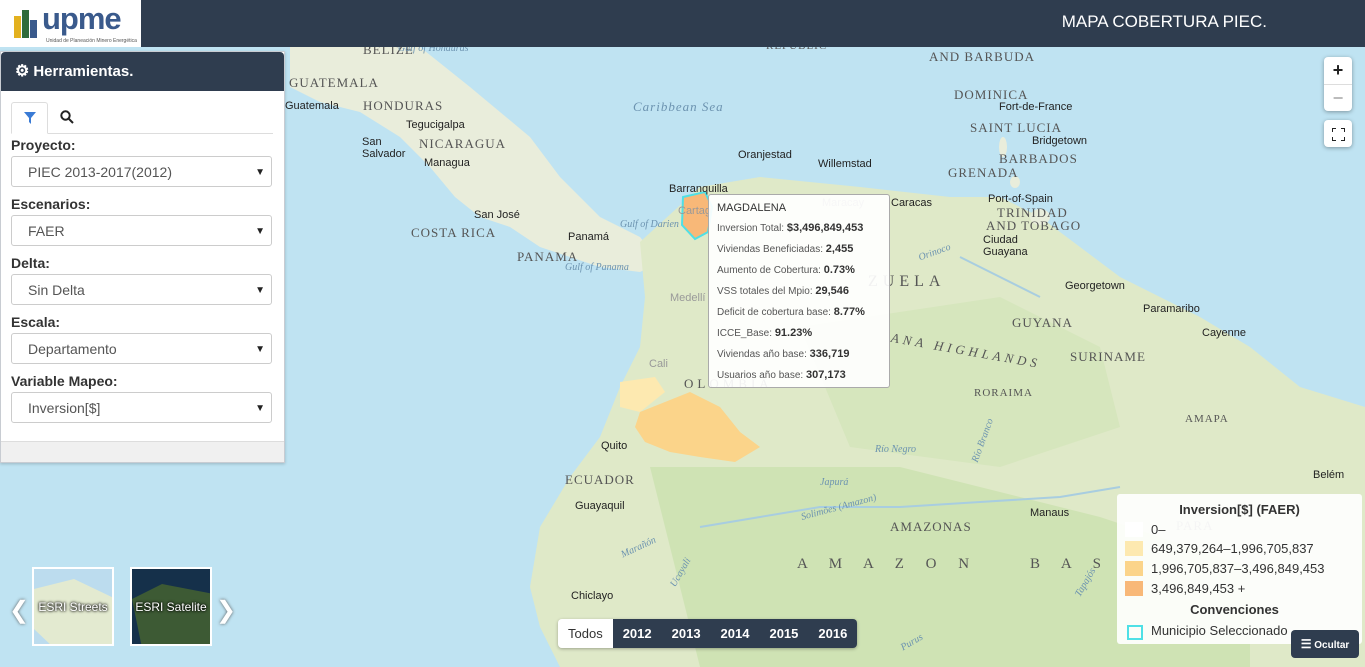 The height and width of the screenshot is (667, 1365). What do you see at coordinates (141, 230) in the screenshot?
I see `escenarios-select: FAER ▼` at bounding box center [141, 230].